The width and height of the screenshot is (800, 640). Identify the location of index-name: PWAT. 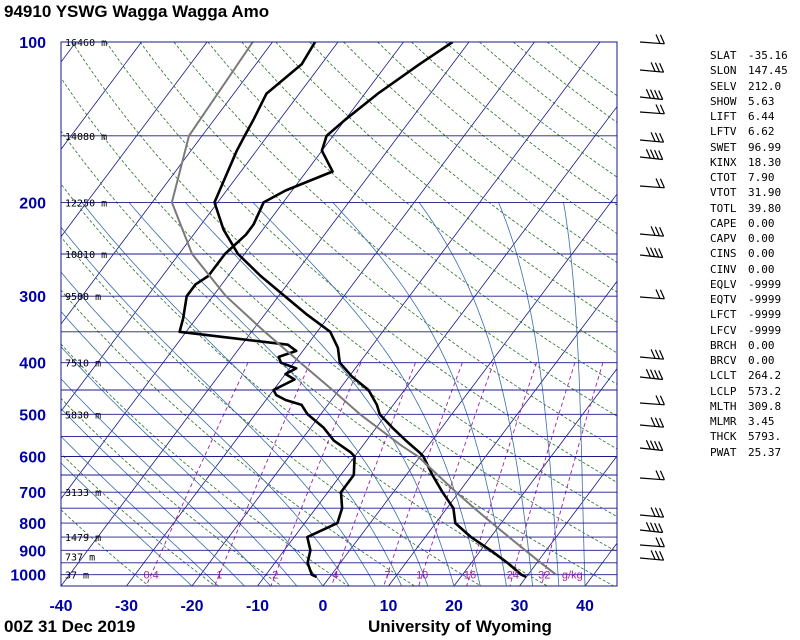
(723, 452).